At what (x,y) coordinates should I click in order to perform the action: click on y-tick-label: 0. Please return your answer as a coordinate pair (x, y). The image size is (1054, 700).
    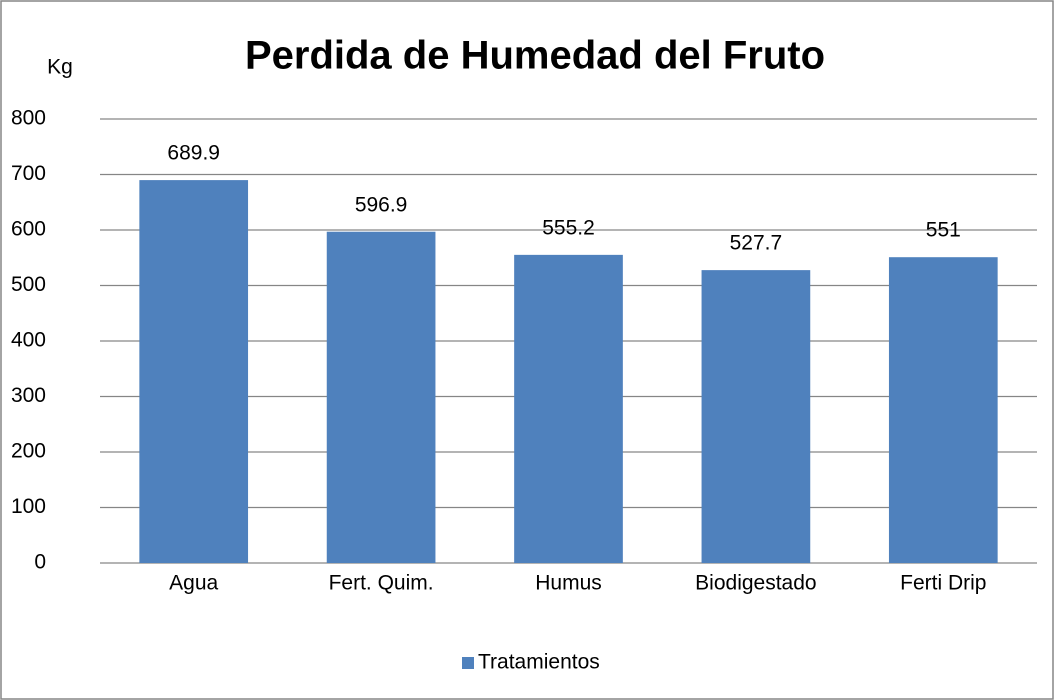
    Looking at the image, I should click on (40, 562).